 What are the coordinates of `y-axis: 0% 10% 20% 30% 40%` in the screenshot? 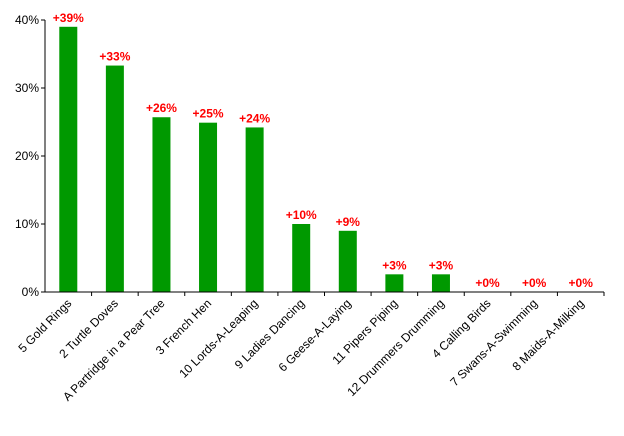 It's located at (30, 156).